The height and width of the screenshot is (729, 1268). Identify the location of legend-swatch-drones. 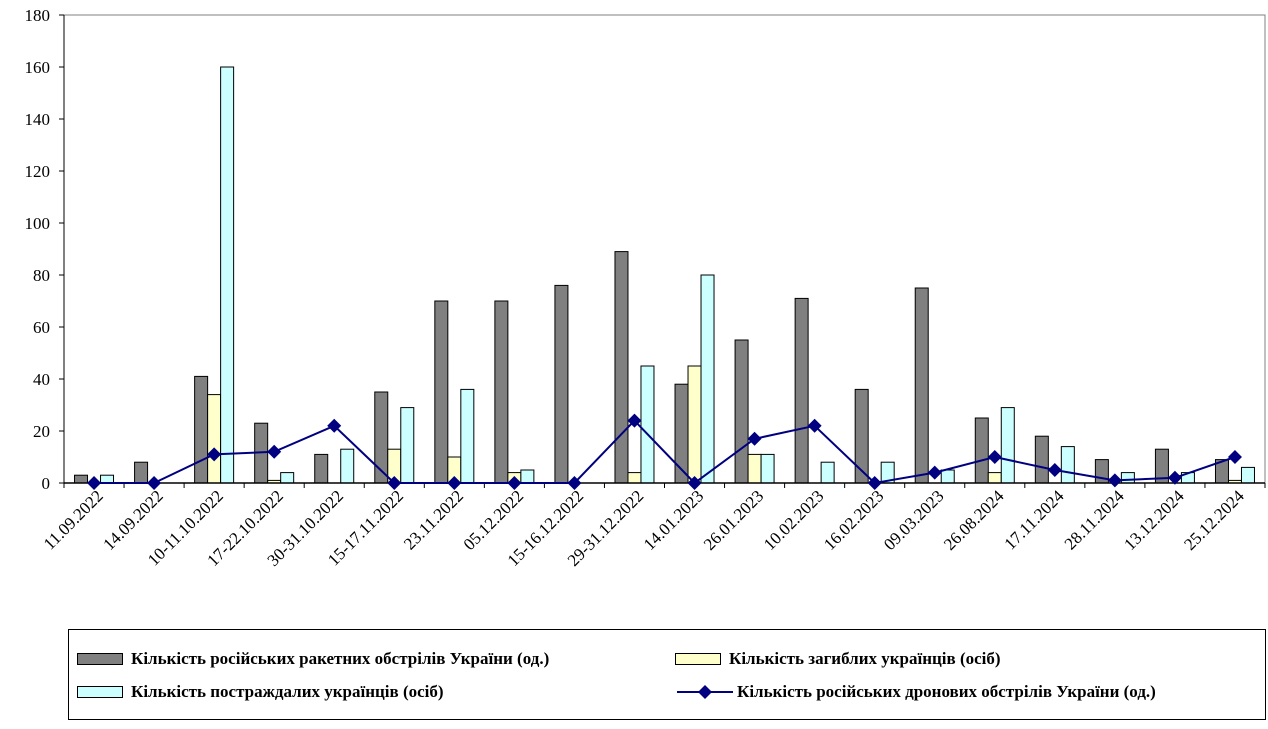
(705, 692).